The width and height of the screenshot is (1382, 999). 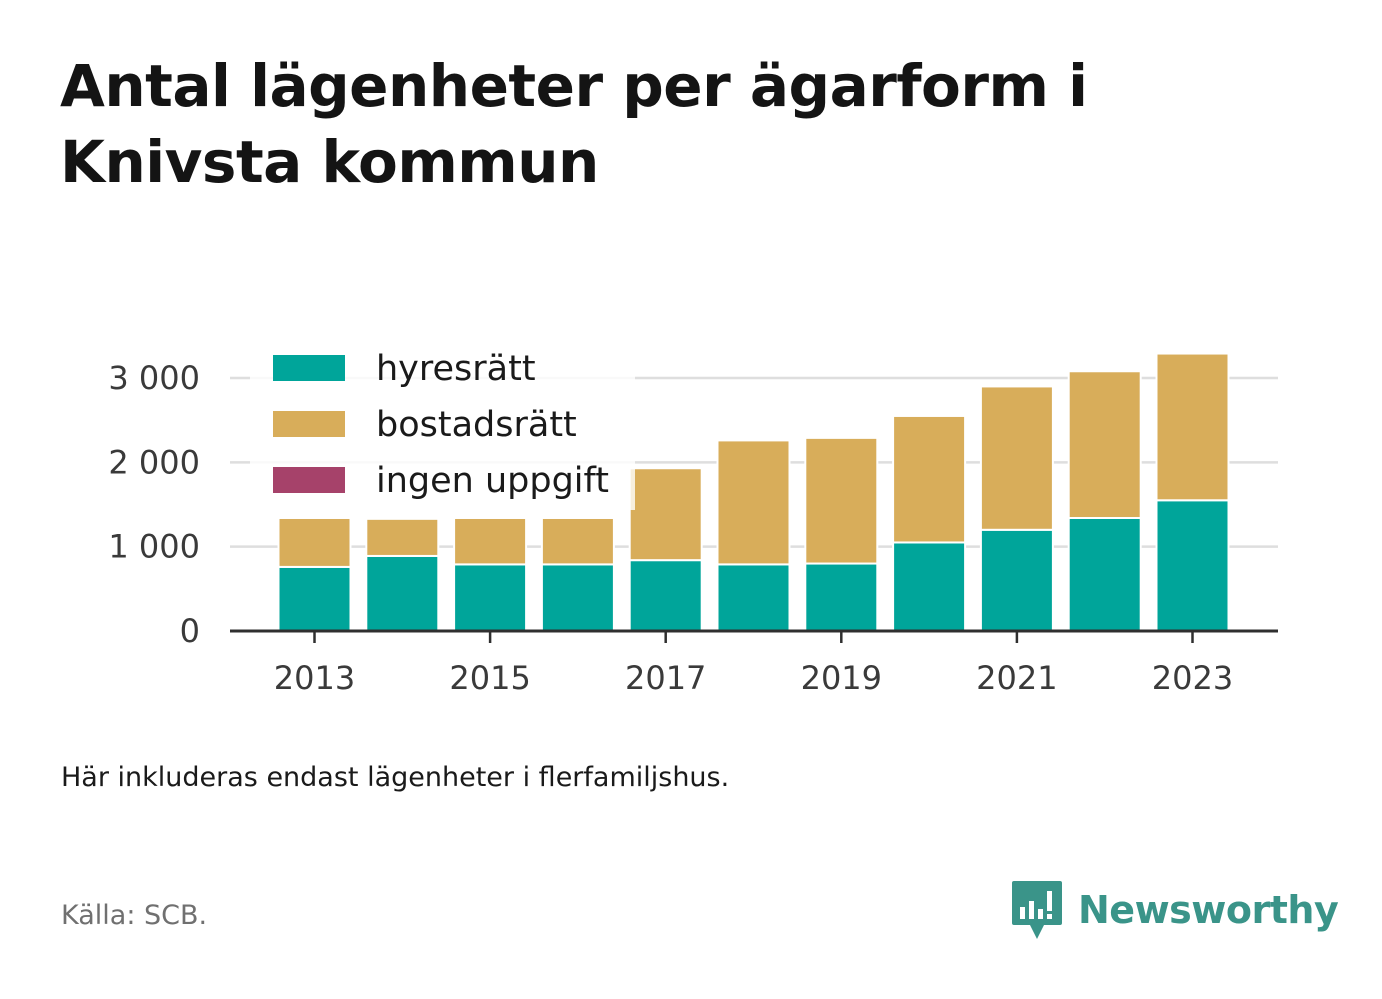 I want to click on y-tick-label: 0, so click(x=190, y=631).